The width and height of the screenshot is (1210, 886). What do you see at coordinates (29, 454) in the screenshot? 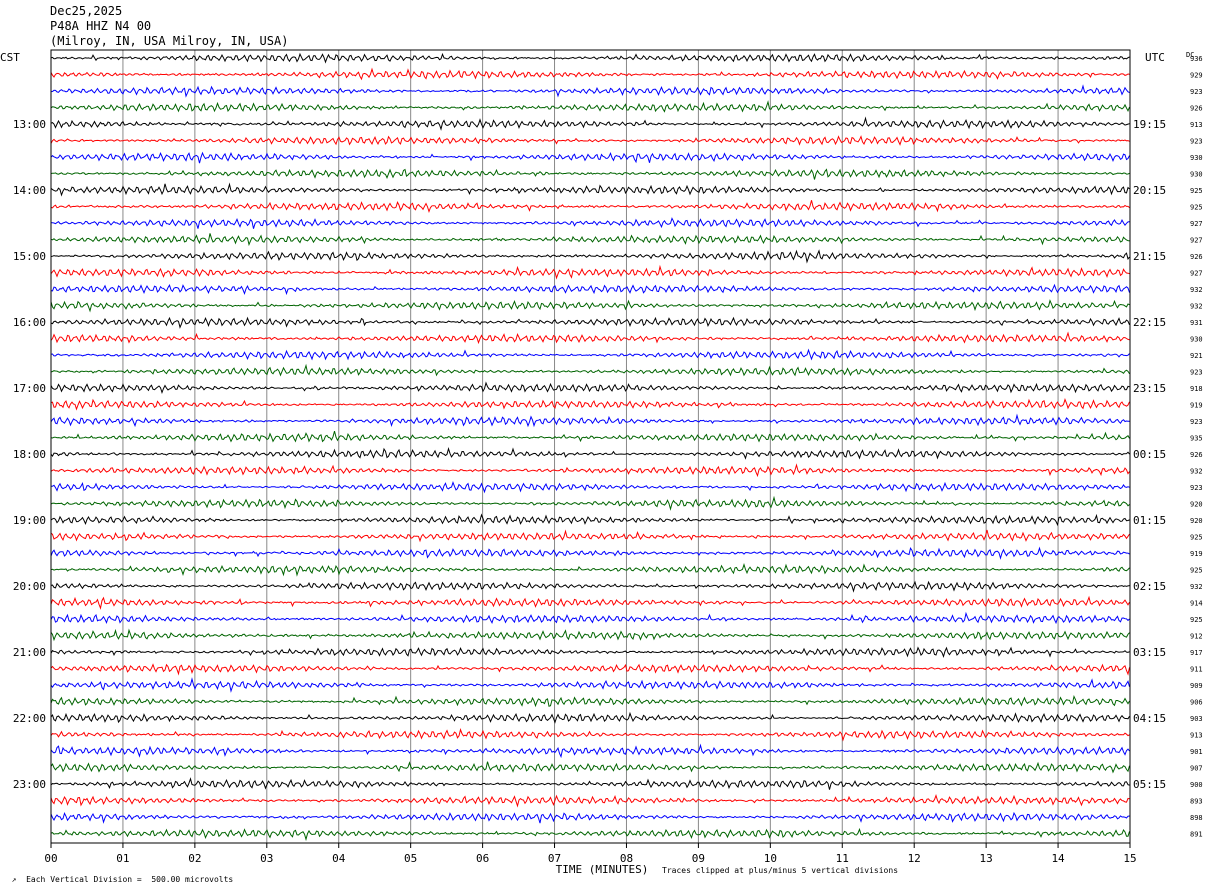
I see `cst-hour-label: 18:00` at bounding box center [29, 454].